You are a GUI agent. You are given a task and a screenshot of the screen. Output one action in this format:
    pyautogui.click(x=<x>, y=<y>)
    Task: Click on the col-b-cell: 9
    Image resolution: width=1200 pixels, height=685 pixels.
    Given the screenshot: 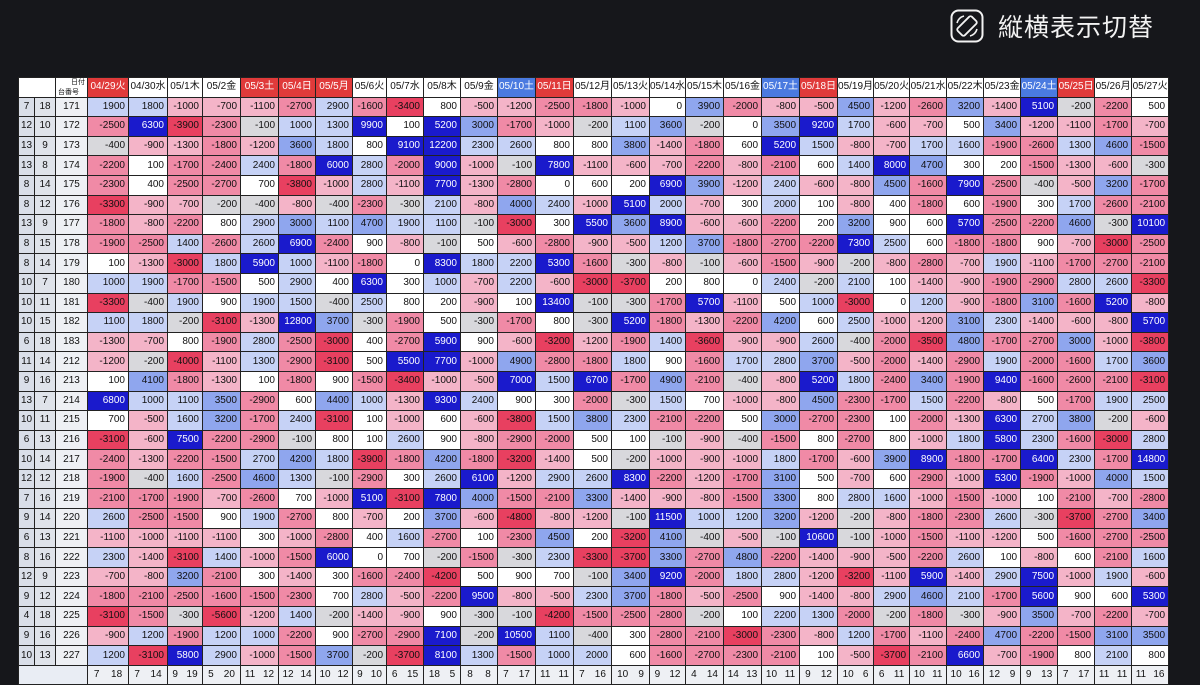 What is the action you would take?
    pyautogui.click(x=45, y=577)
    